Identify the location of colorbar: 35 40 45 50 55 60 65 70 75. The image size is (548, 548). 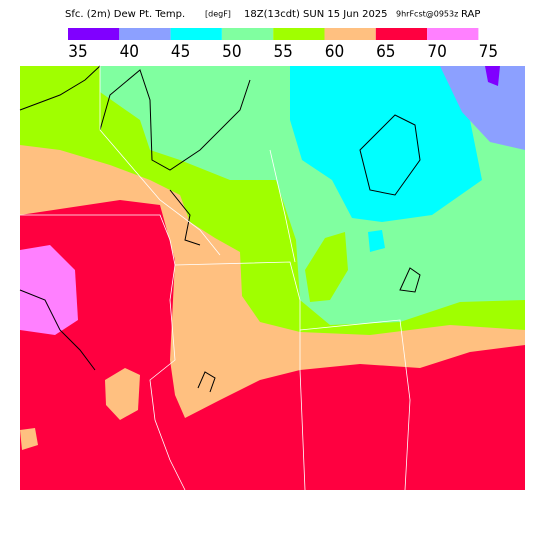
(283, 45).